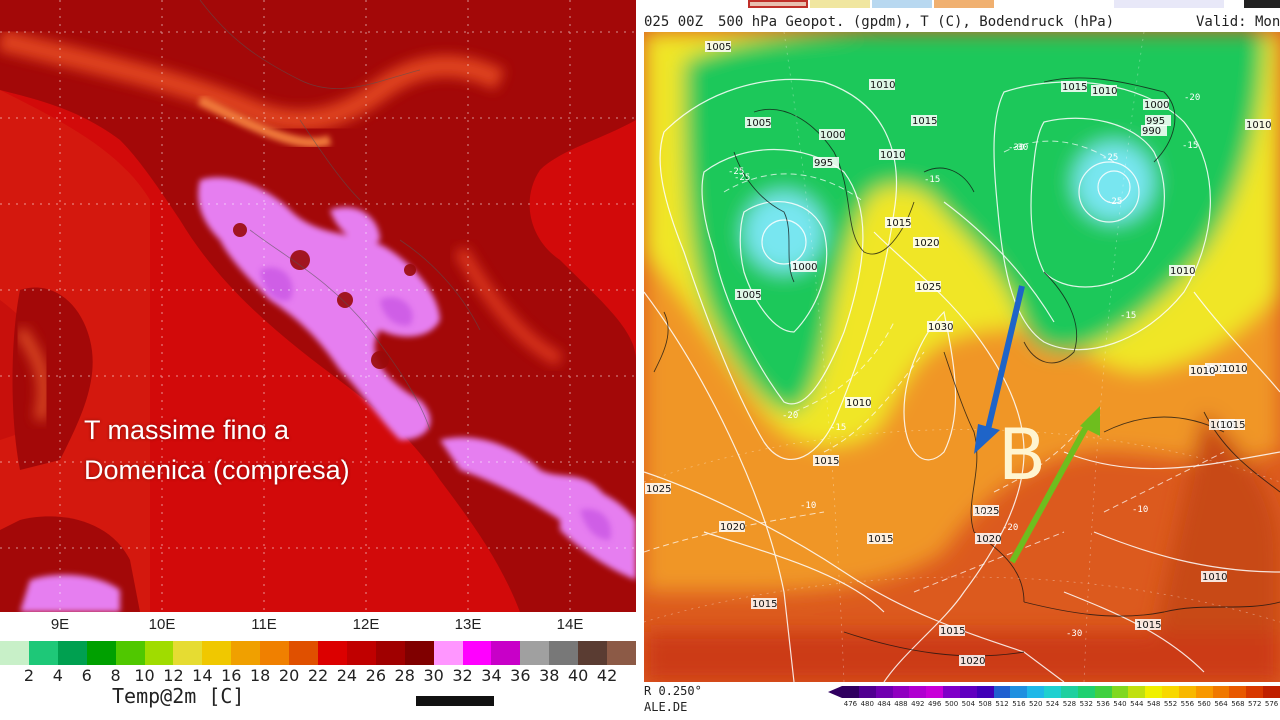  What do you see at coordinates (607, 675) in the screenshot?
I see `colorbar-tick-label: 42` at bounding box center [607, 675].